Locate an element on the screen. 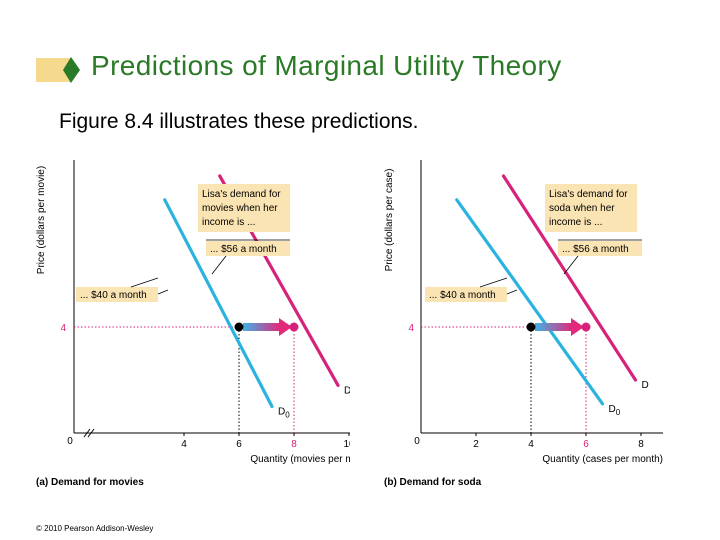 The height and width of the screenshot is (540, 720). callout-header-line: soda when her is located at coordinates (582, 208).